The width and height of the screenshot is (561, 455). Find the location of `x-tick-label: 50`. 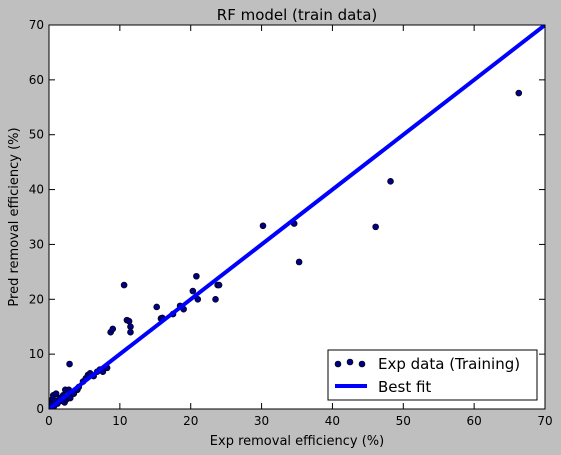

x-tick-label: 50 is located at coordinates (403, 421).